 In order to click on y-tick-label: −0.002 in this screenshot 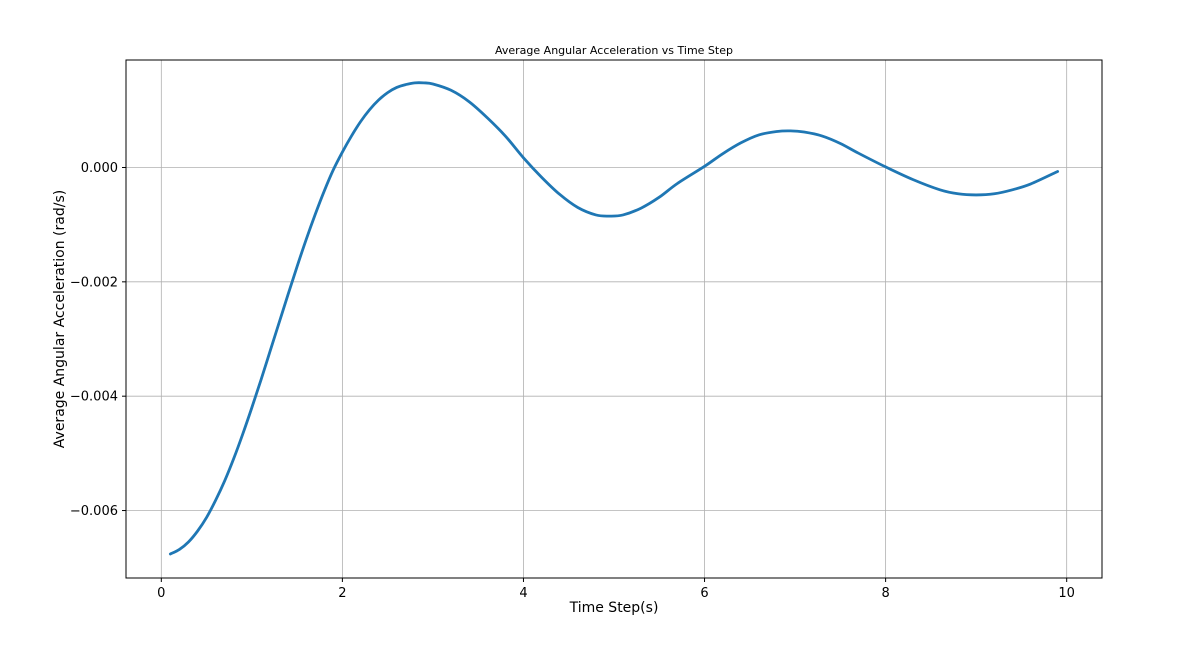, I will do `click(94, 282)`.